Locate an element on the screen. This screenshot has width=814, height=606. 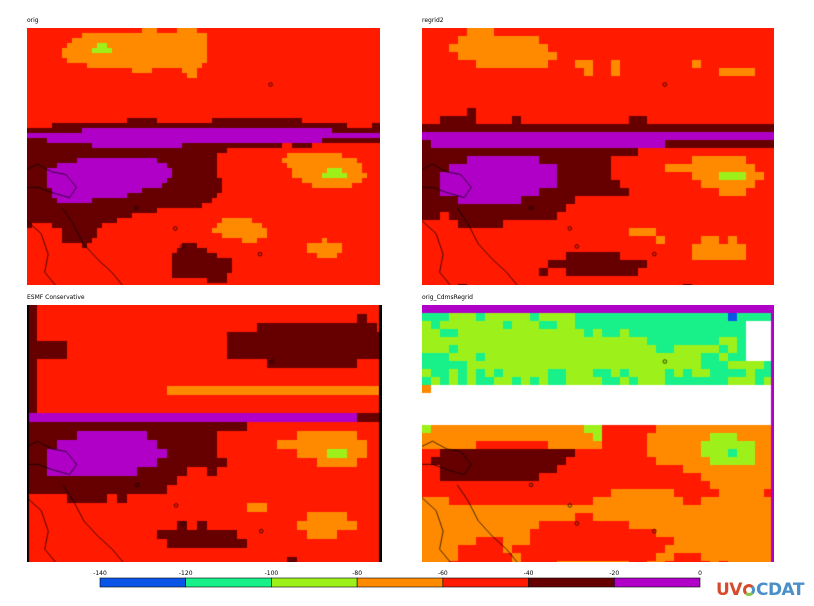
colorbar-tick-label: -40 is located at coordinates (529, 573).